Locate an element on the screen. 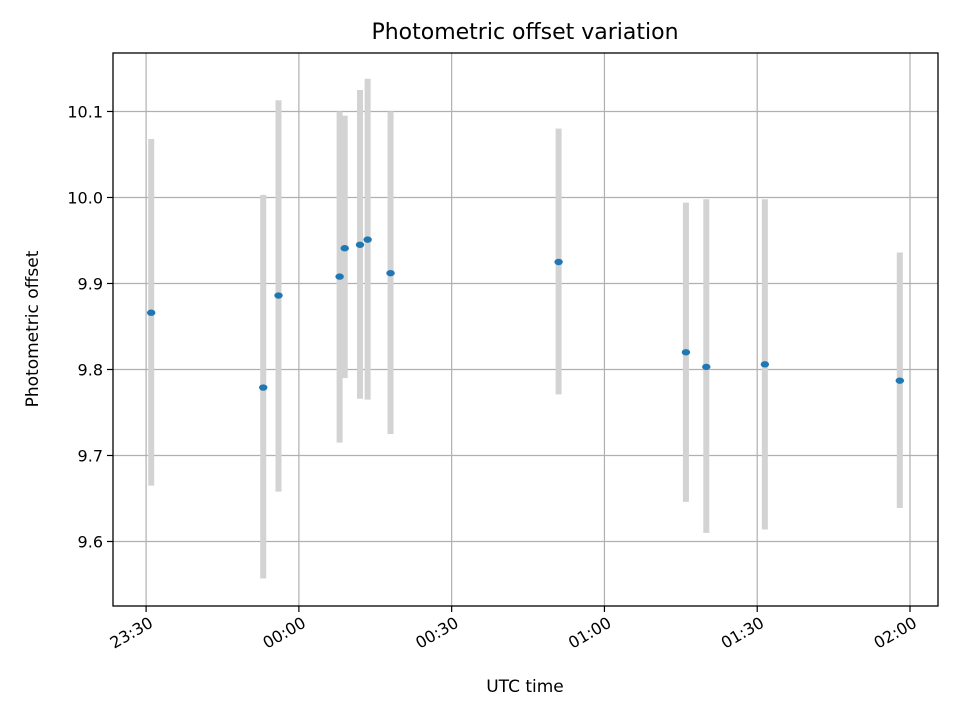 Image resolution: width=960 pixels, height=720 pixels. x-tick-label: 00:30 is located at coordinates (436, 633).